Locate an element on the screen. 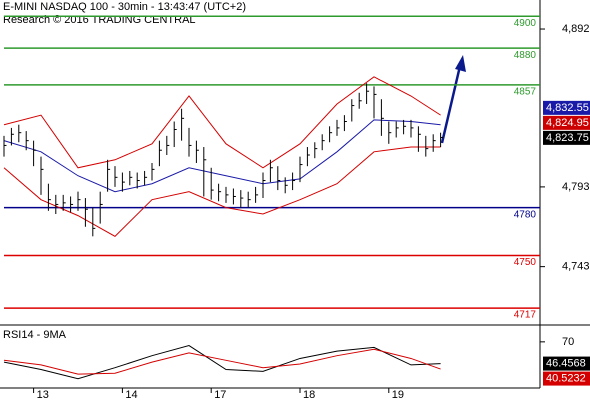 Image resolution: width=590 pixels, height=400 pixels. y-tick-label: 4,743 is located at coordinates (576, 267).